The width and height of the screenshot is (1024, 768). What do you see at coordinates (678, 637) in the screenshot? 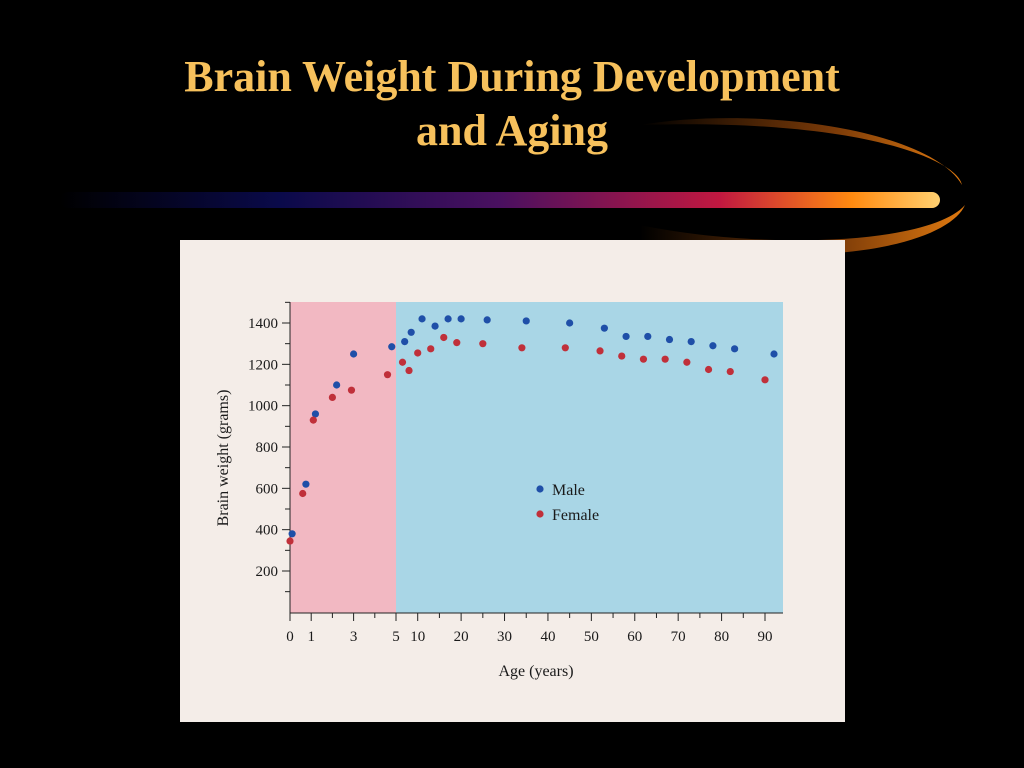
I see `x-tick-label: 70` at bounding box center [678, 637].